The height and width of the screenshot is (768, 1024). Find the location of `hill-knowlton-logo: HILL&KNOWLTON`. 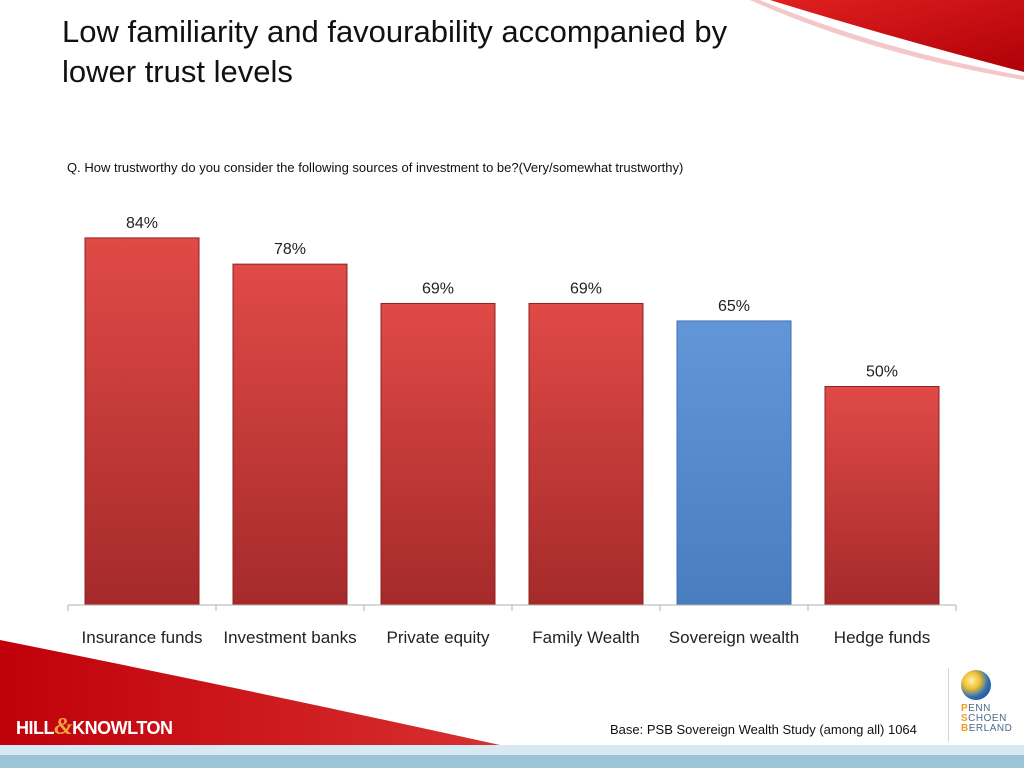

hill-knowlton-logo: HILL&KNOWLTON is located at coordinates (94, 727).